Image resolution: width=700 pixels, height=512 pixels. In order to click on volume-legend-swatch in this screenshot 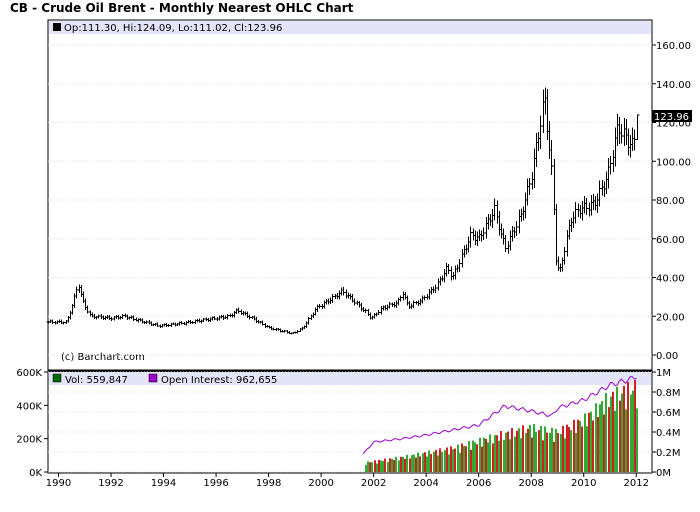, I will do `click(57, 378)`.